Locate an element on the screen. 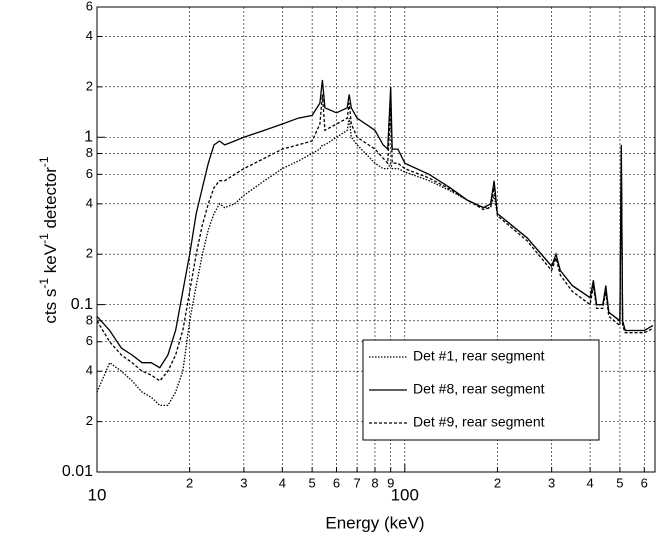  y-axis-label: cts s-1 keV-1 detector-1 is located at coordinates (48, 239).